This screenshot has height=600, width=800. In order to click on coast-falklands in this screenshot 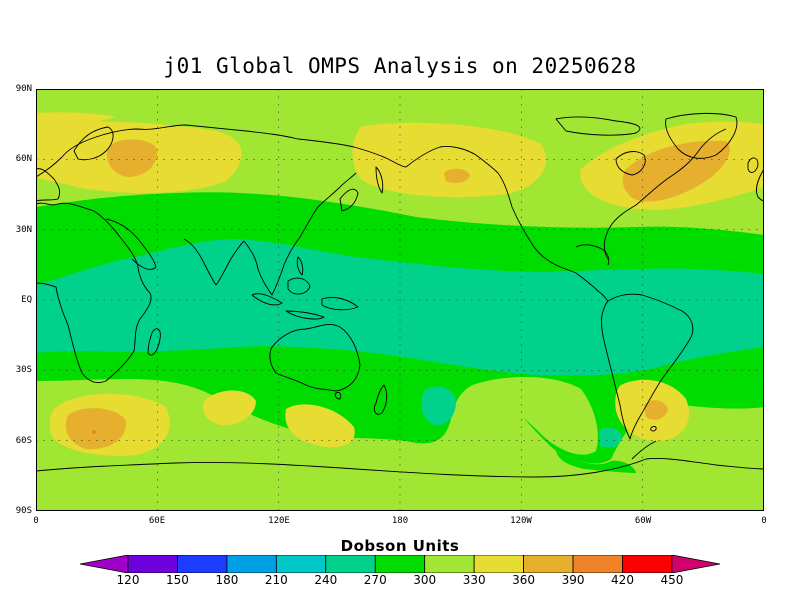, I will do `click(653, 429)`.